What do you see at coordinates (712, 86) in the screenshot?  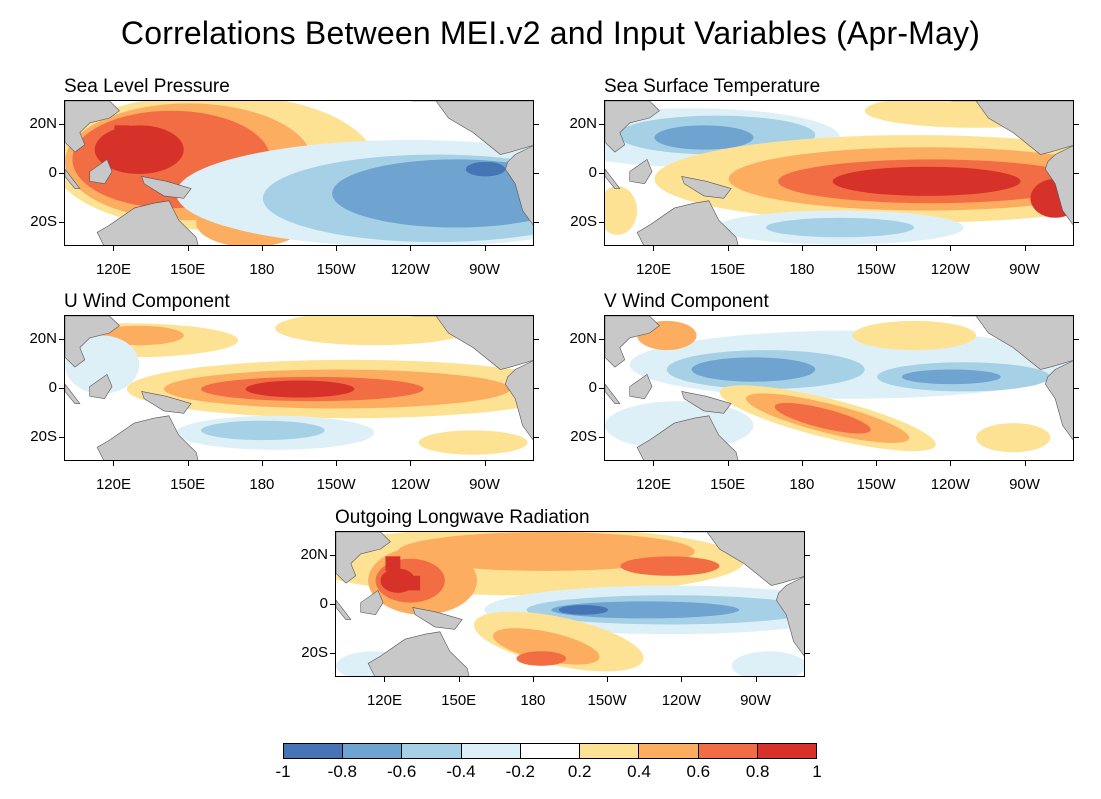 I see `panel-title: Sea Surface Temperature` at bounding box center [712, 86].